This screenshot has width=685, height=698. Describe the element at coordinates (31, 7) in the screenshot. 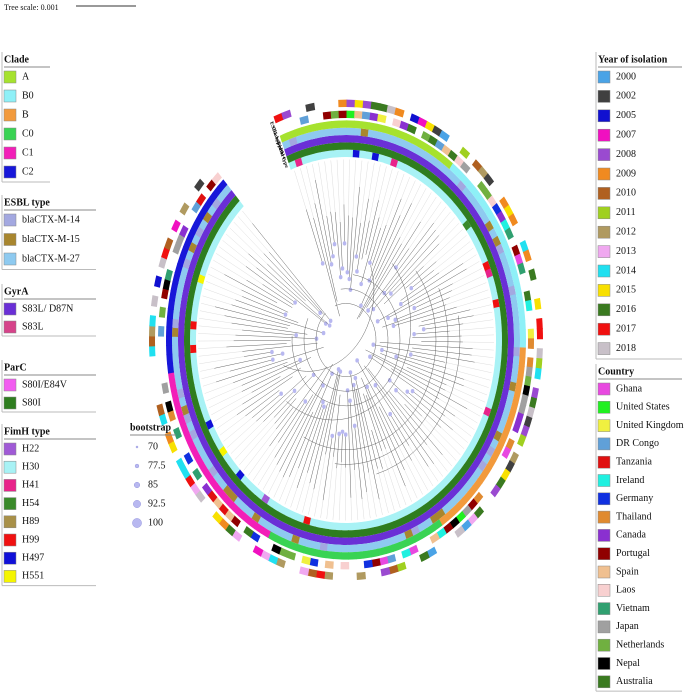

I see `tree-scale: Tree scale: 0.001` at that location.